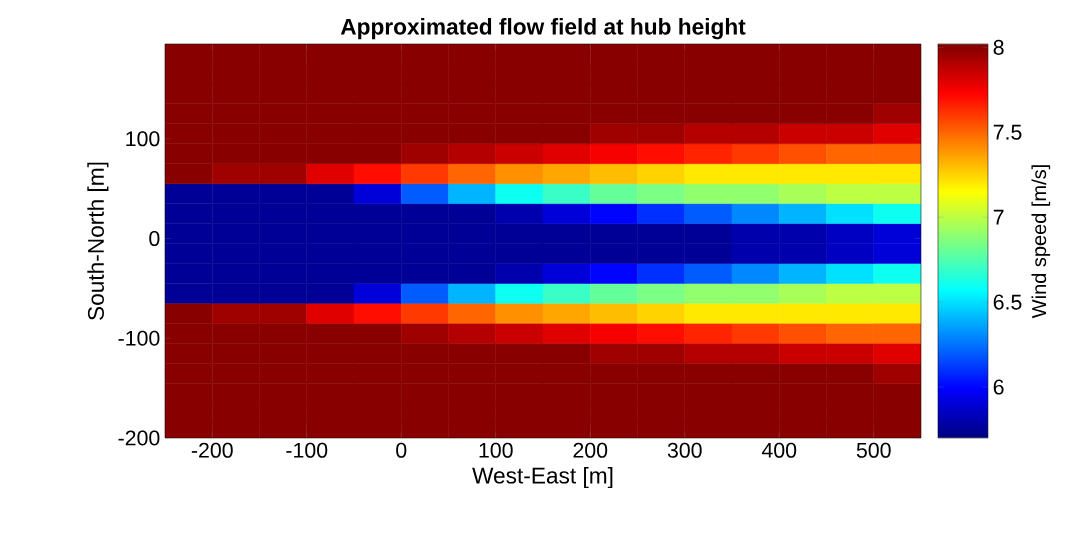 The width and height of the screenshot is (1092, 534). Describe the element at coordinates (1007, 302) in the screenshot. I see `color-bar-label: 6.5` at that location.